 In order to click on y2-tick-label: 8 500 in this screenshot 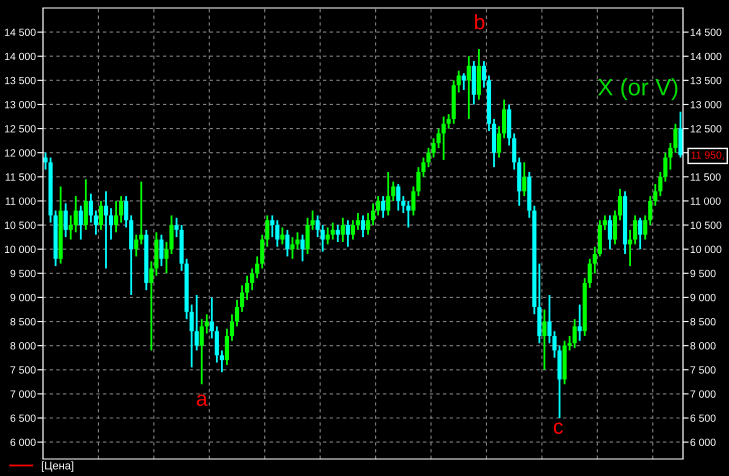, I will do `click(703, 322)`.